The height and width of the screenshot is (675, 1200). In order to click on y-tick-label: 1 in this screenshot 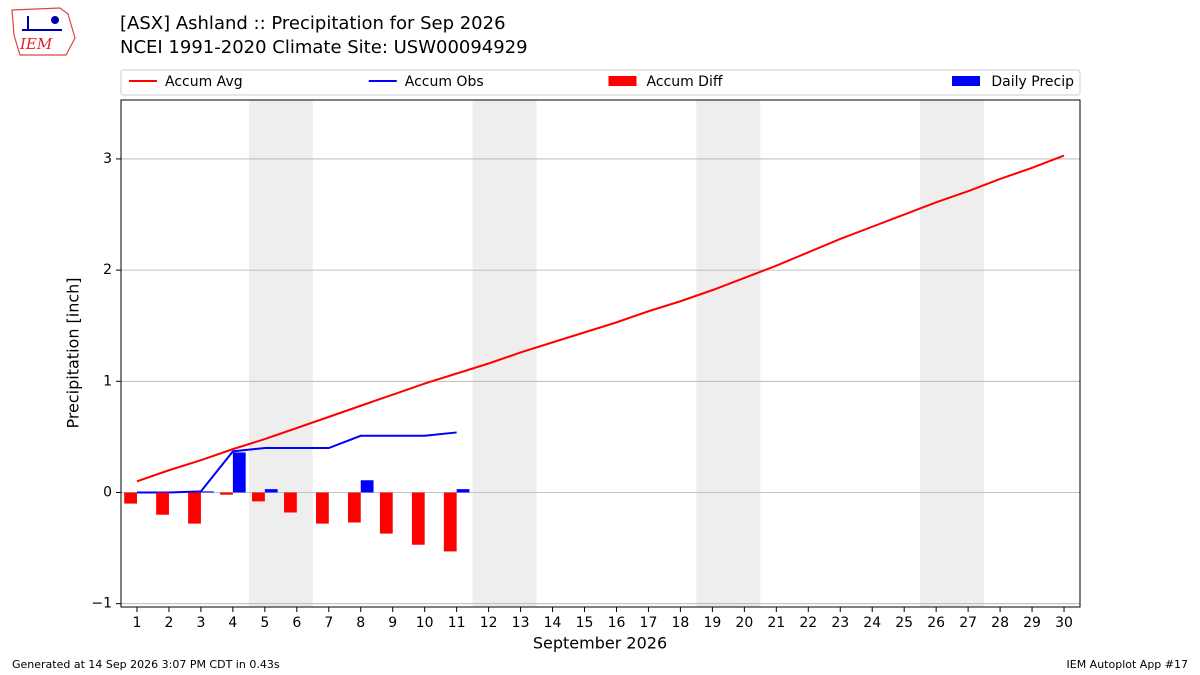, I will do `click(107, 381)`.